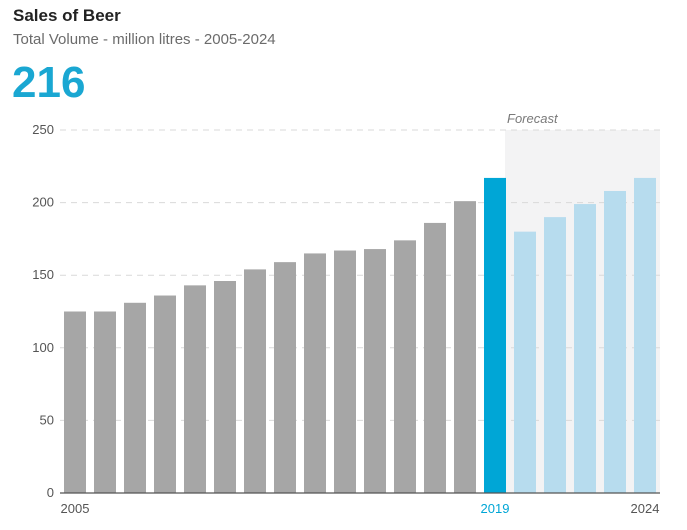 The height and width of the screenshot is (530, 687). What do you see at coordinates (465, 347) in the screenshot?
I see `bar-2018` at bounding box center [465, 347].